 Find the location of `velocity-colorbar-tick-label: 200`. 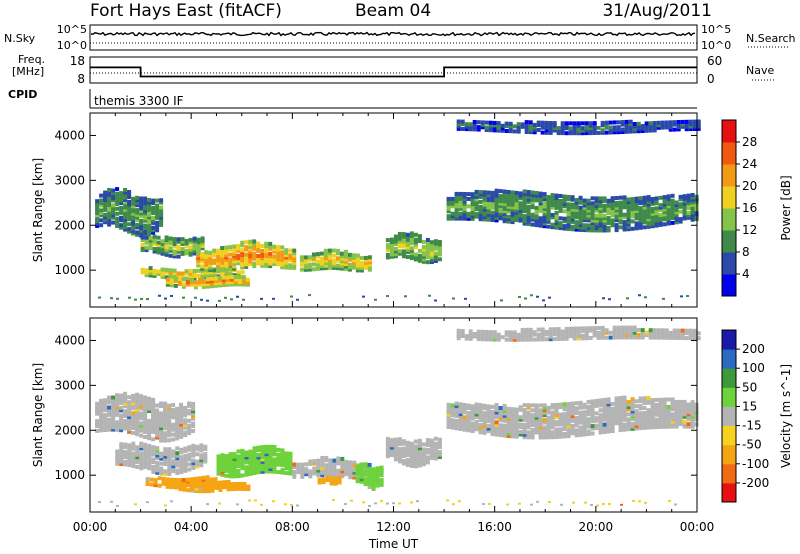

velocity-colorbar-tick-label: 200 is located at coordinates (753, 349).